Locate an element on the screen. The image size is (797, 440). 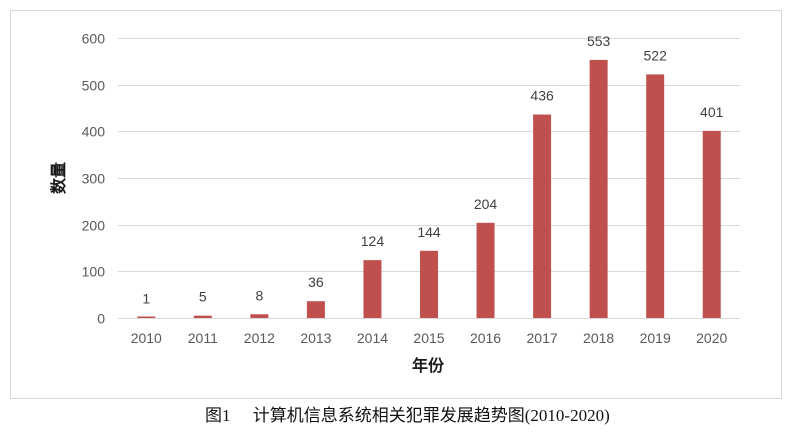
x-tick-label: 2020 is located at coordinates (711, 338).